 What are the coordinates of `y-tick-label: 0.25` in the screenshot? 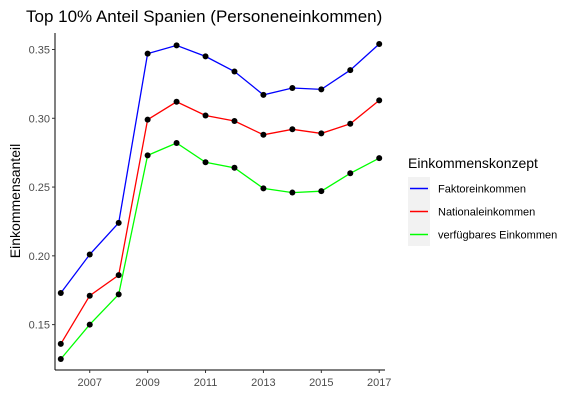 It's located at (39, 188).